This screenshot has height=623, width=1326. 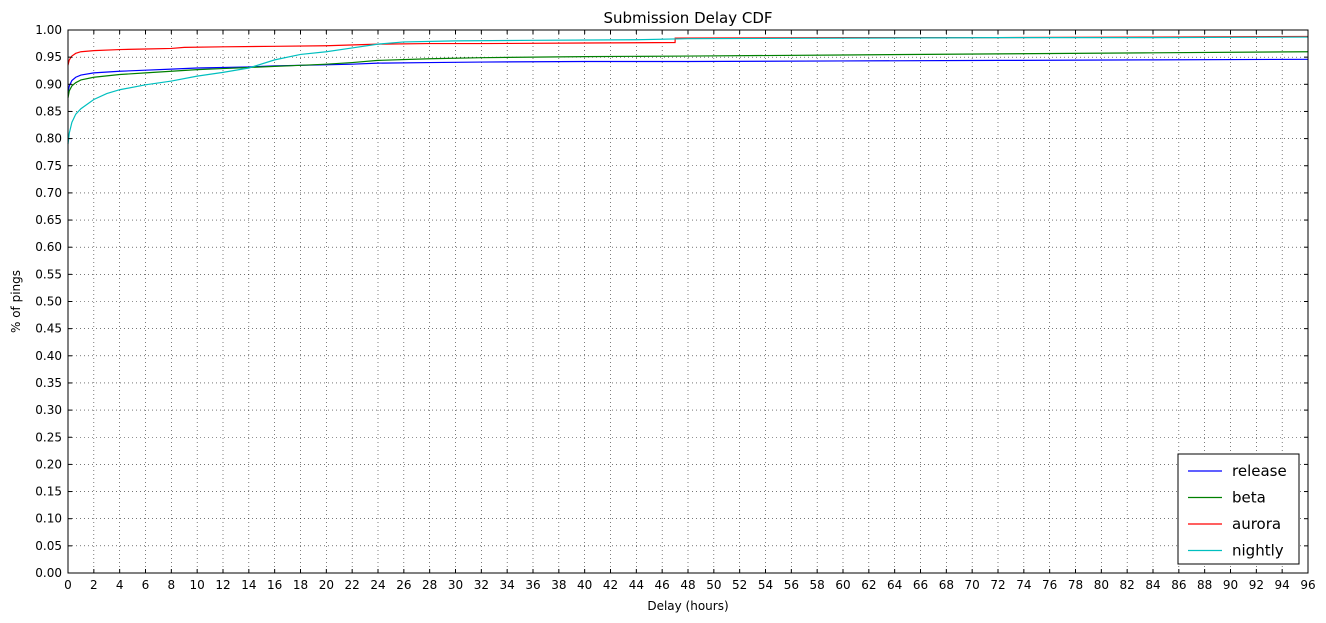 I want to click on y-tick-label: 0.80, so click(x=48, y=139).